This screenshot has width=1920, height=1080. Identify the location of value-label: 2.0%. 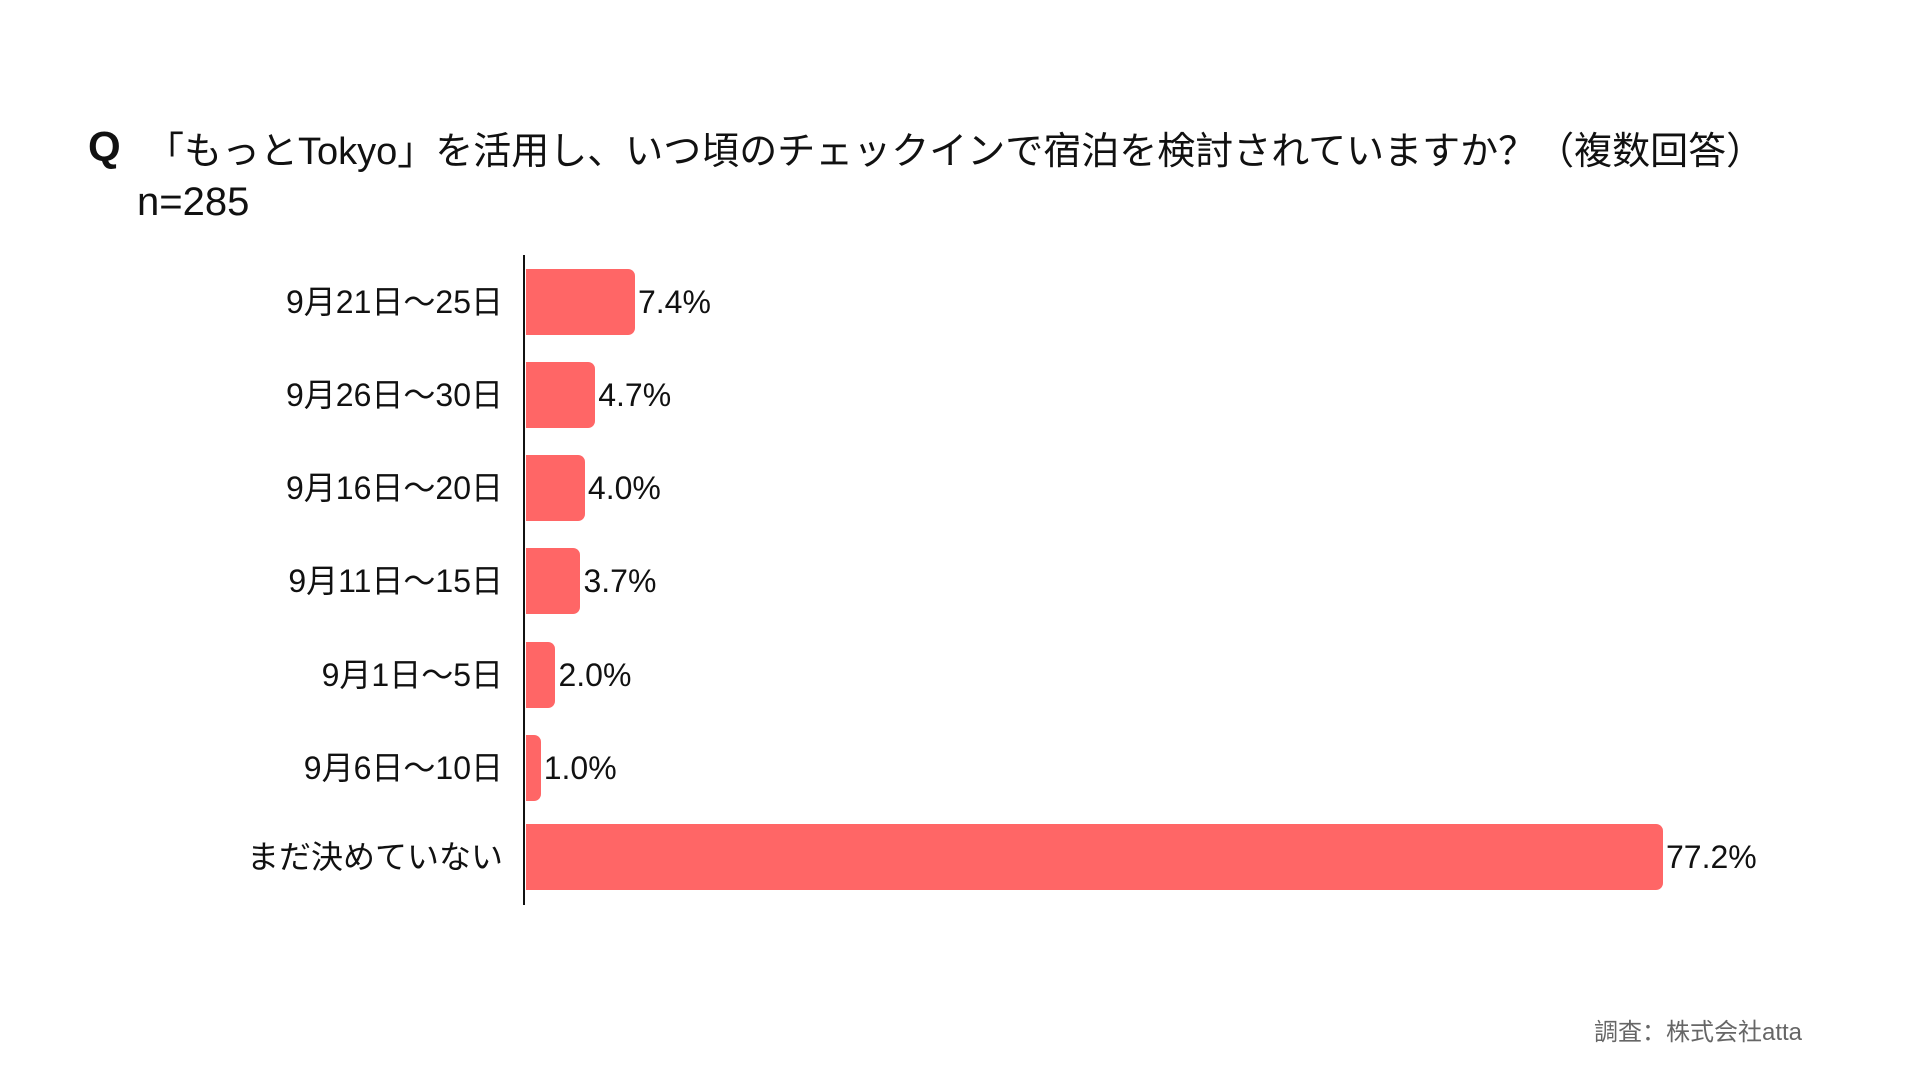
(595, 675).